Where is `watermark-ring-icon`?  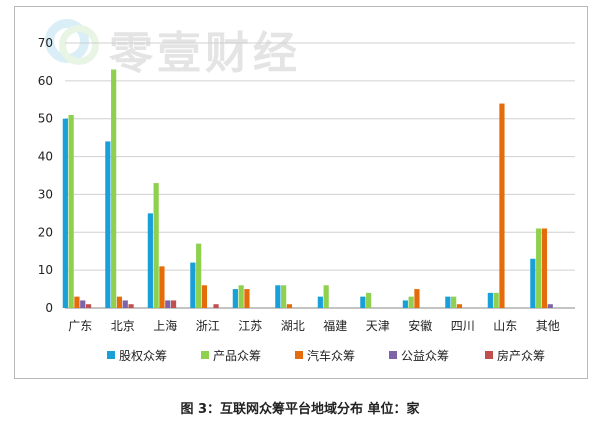
watermark-ring-icon is located at coordinates (79, 45).